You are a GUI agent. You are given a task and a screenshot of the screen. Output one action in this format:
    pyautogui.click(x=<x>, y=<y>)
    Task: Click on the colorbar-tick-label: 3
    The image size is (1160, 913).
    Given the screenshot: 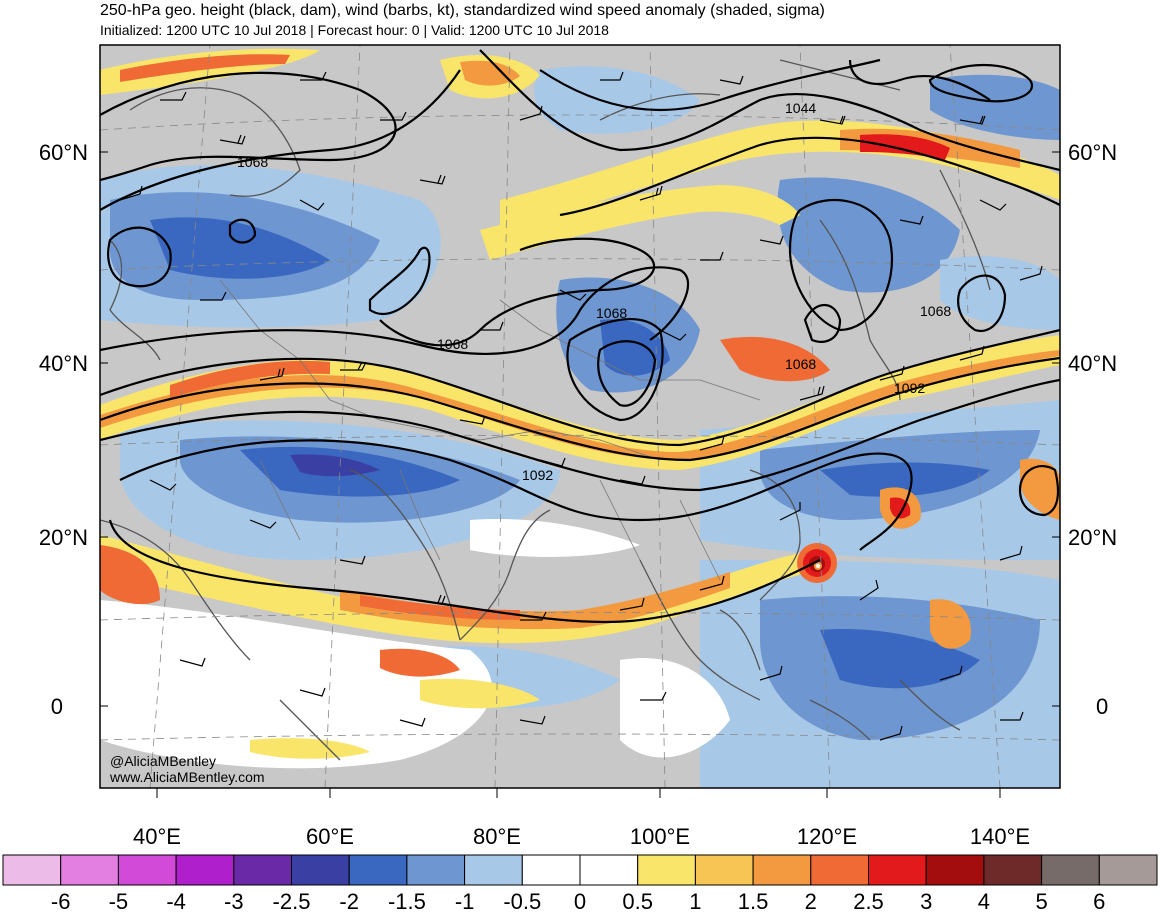 What is the action you would take?
    pyautogui.click(x=926, y=901)
    